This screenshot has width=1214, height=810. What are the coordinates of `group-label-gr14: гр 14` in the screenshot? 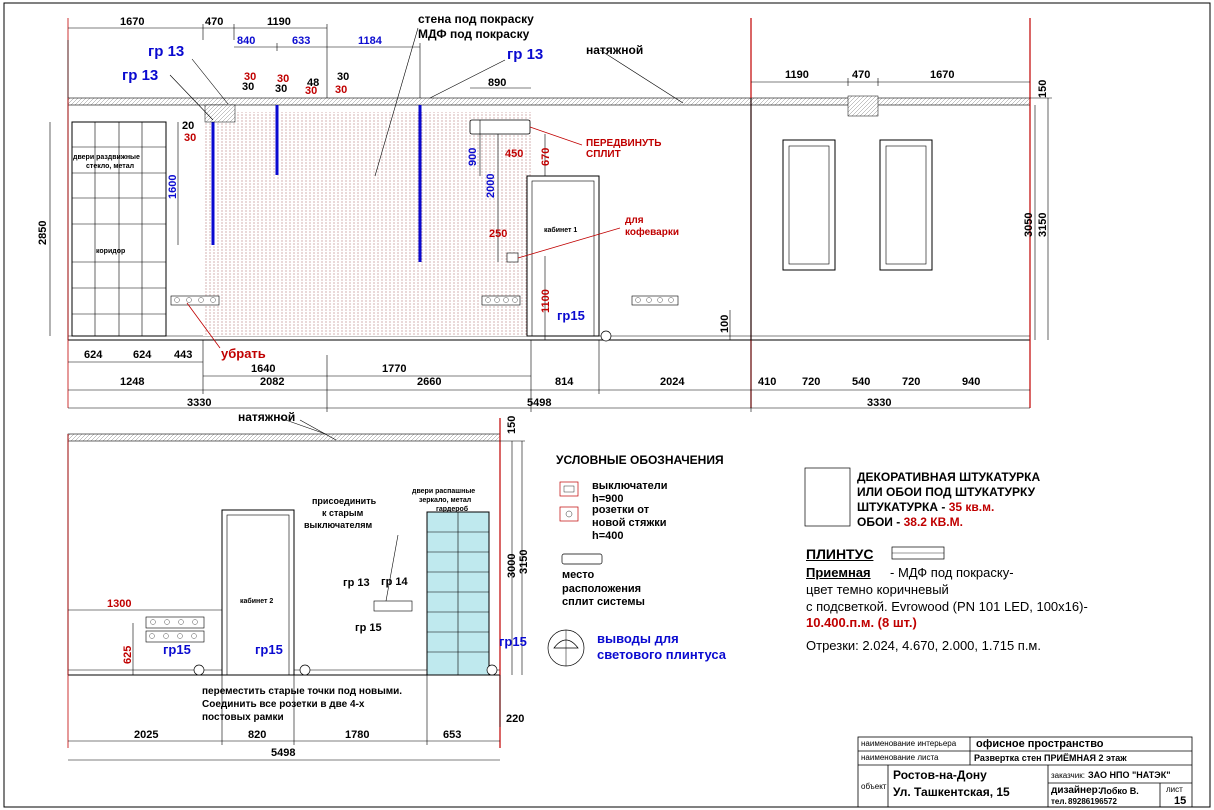 It's located at (394, 582).